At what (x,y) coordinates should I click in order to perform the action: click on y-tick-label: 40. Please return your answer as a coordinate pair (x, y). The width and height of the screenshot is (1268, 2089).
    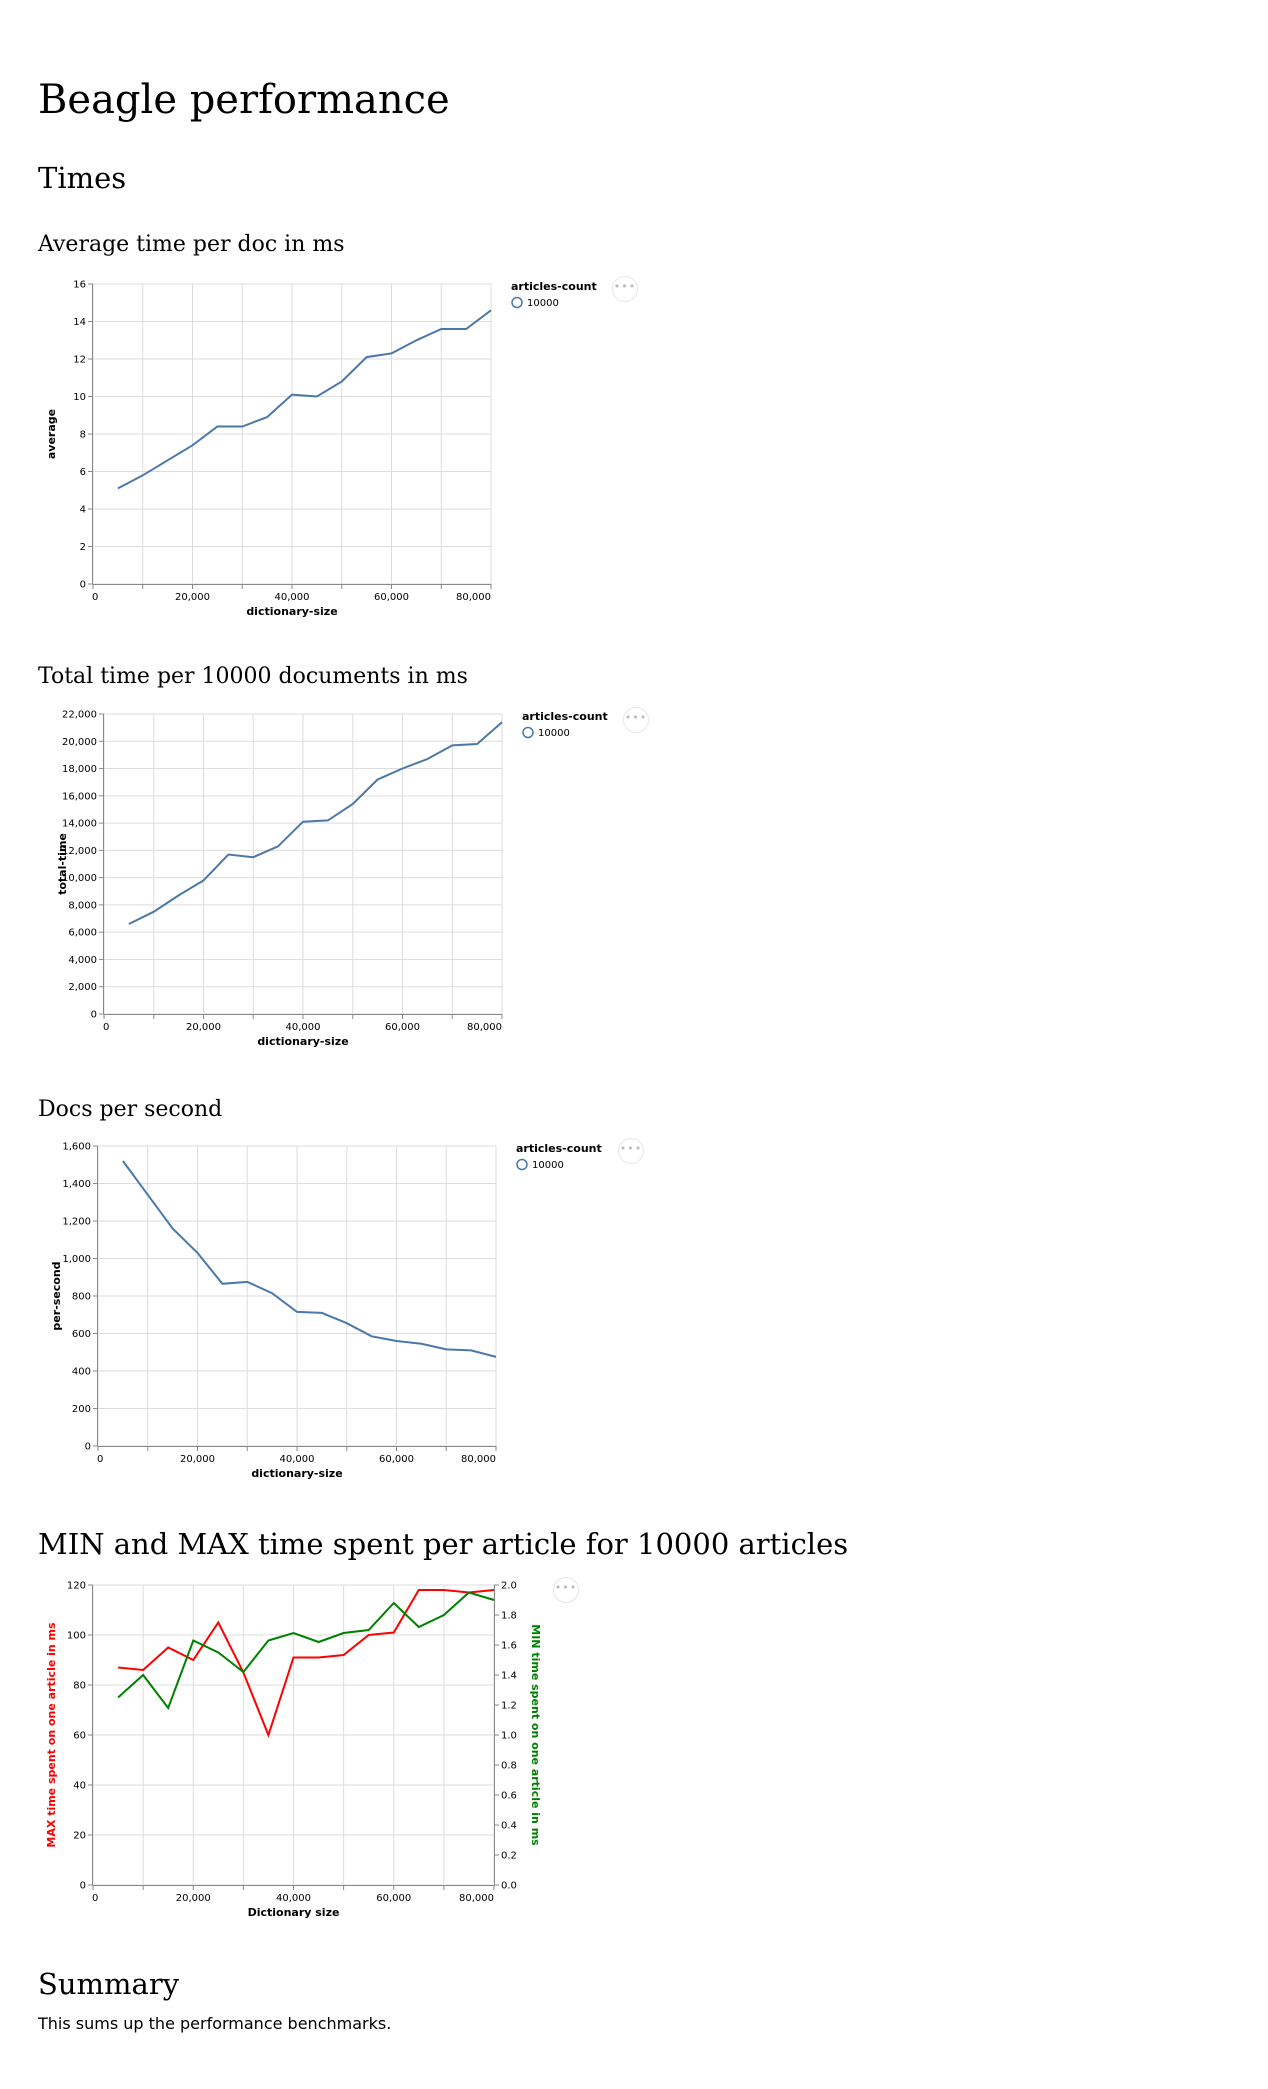
    Looking at the image, I should click on (79, 1786).